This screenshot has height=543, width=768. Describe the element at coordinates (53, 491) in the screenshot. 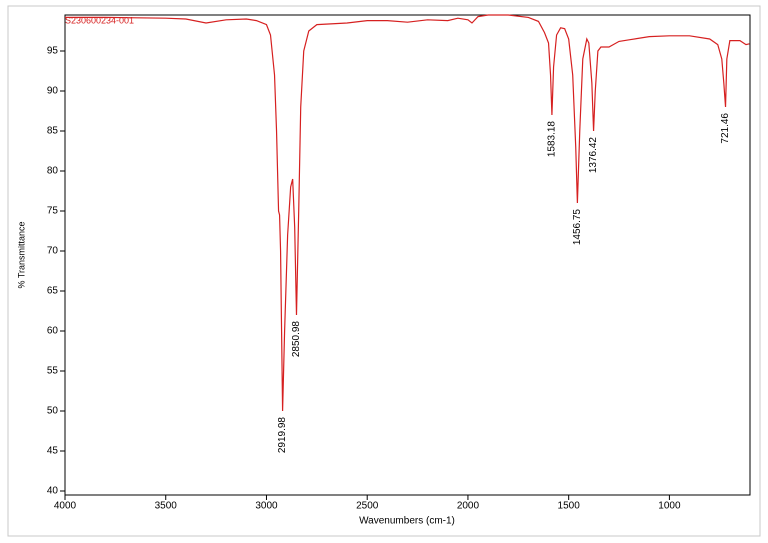

I see `y-tick-label: 40` at that location.